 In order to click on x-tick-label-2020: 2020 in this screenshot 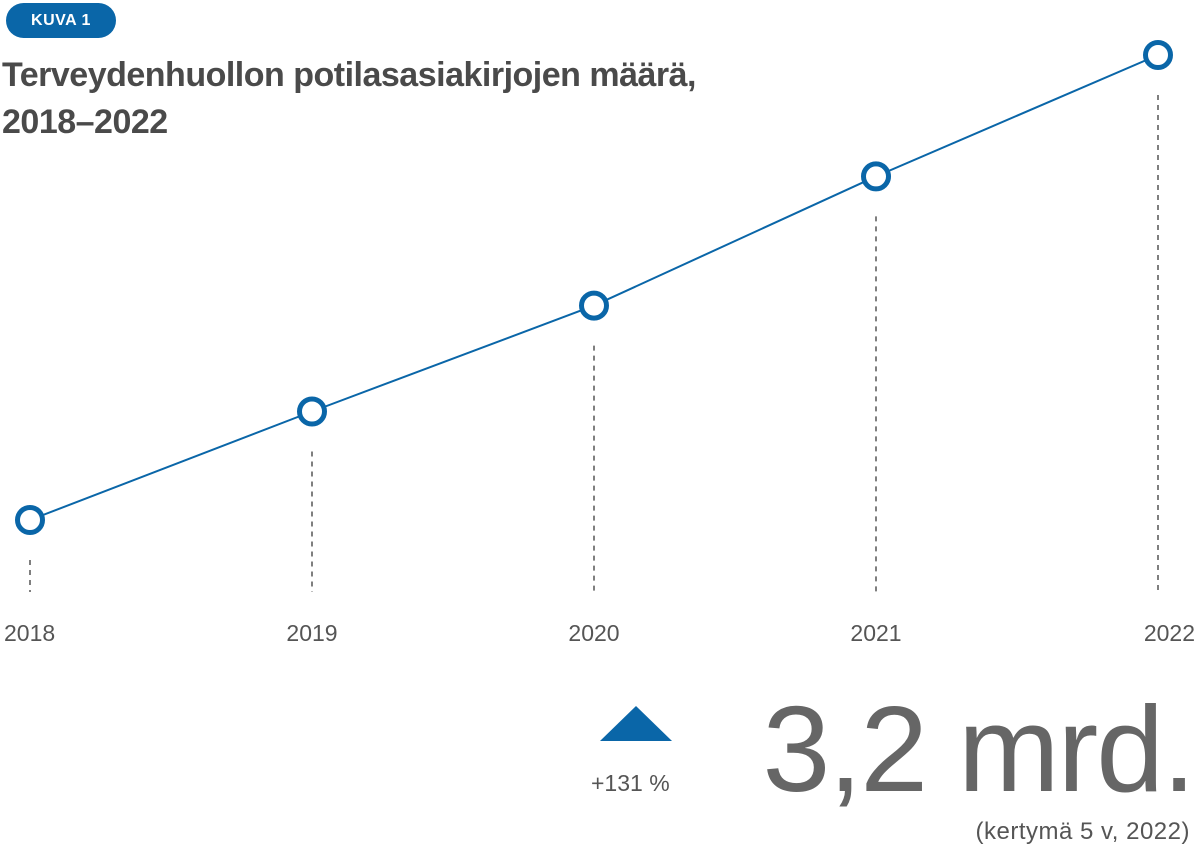, I will do `click(593, 633)`.